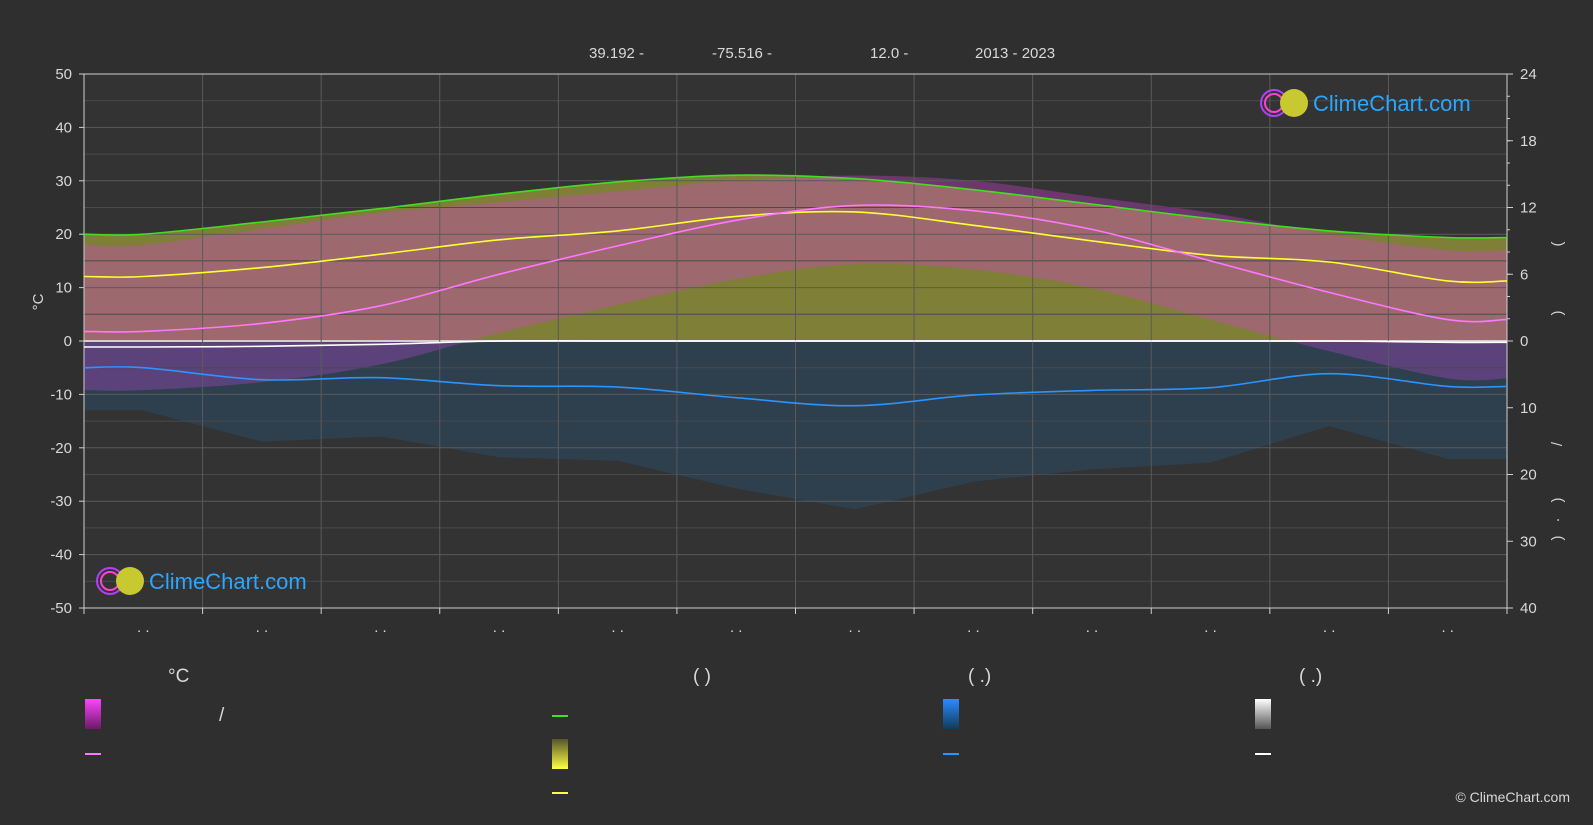  Describe the element at coordinates (63, 127) in the screenshot. I see `y-tick-label: 40` at that location.